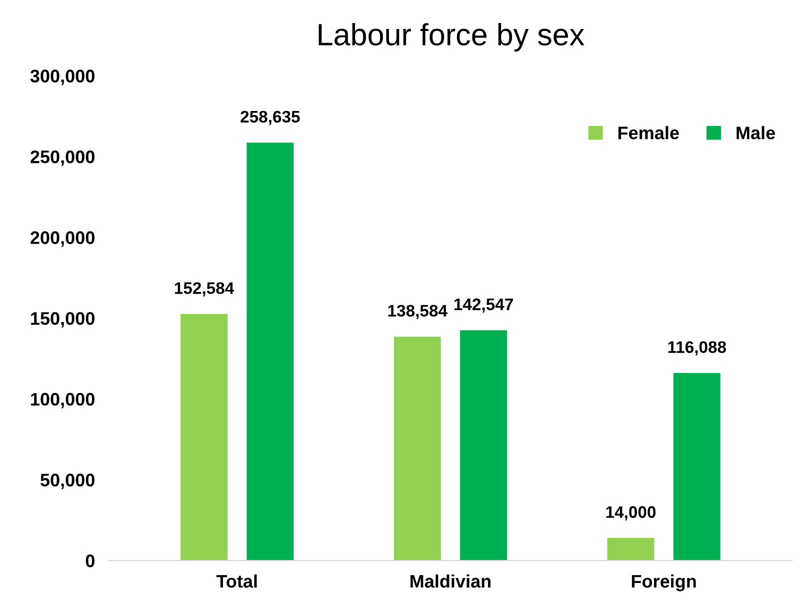  Describe the element at coordinates (90, 561) in the screenshot. I see `y-tick-label: 0` at that location.